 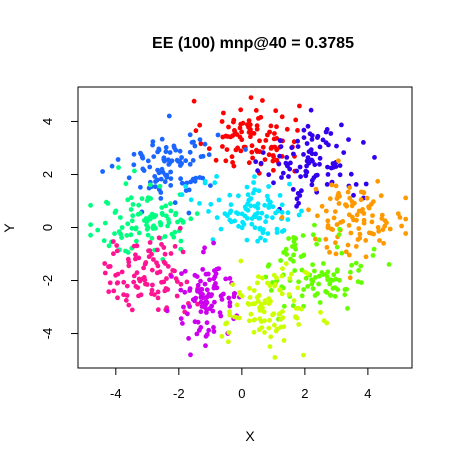 I want to click on x-tick-label: 0, so click(x=241, y=393).